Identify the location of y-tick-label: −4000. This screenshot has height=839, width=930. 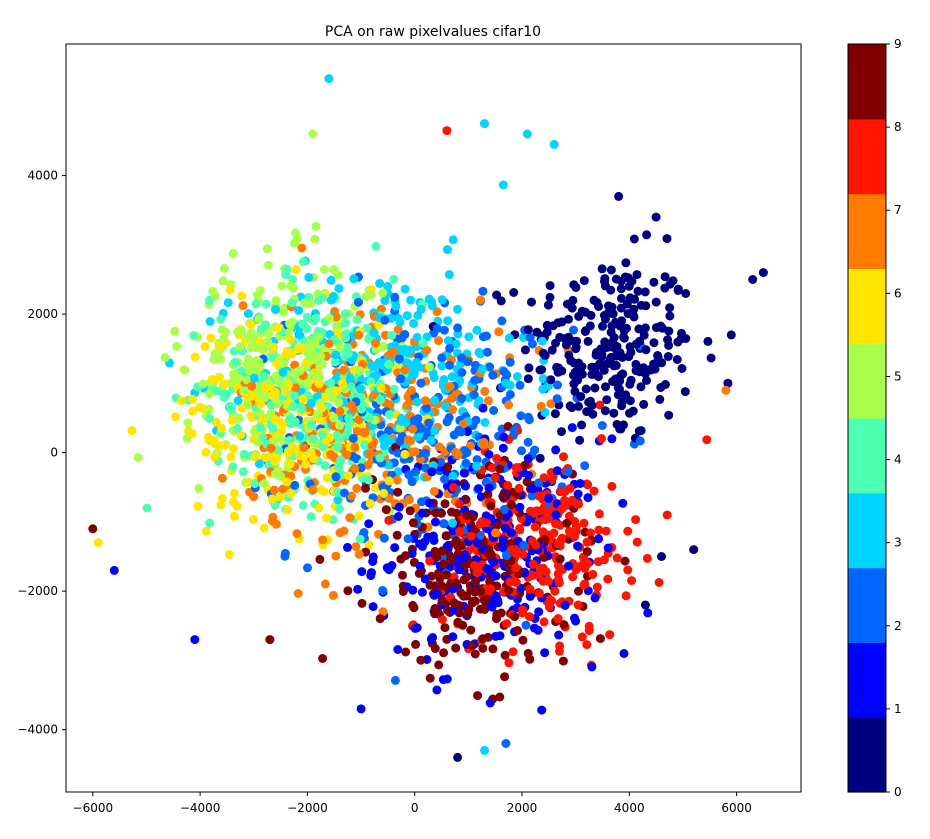
(37, 730).